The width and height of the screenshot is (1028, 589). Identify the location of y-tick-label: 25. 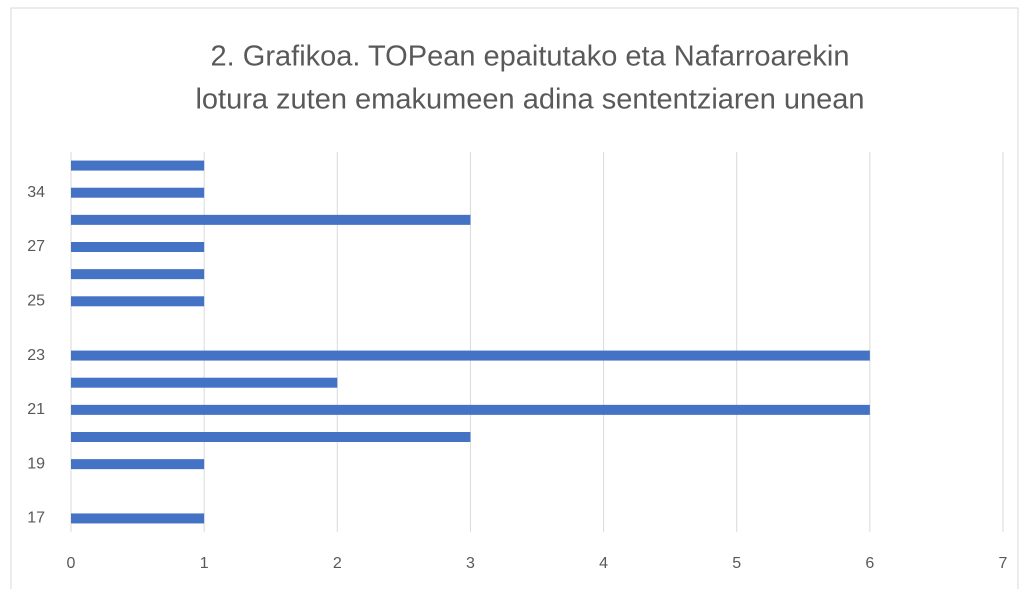
(36, 301).